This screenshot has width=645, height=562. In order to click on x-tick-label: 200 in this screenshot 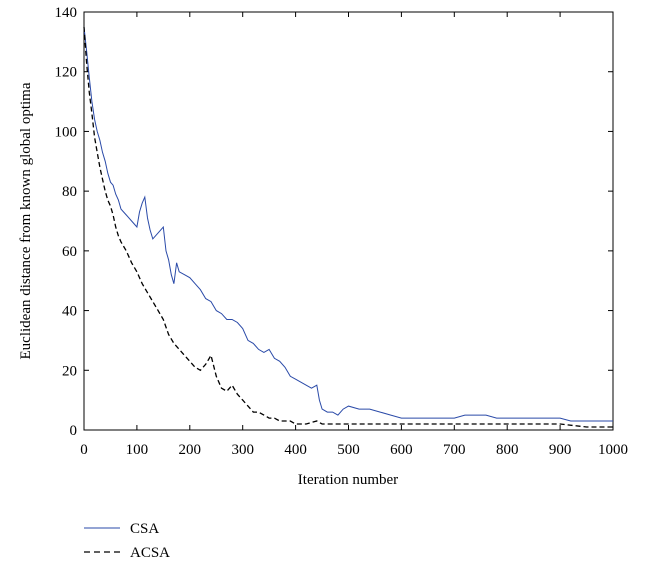, I will do `click(190, 450)`.